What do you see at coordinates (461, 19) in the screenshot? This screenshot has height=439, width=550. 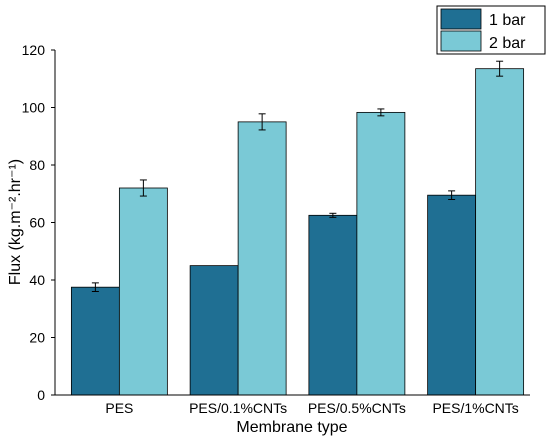 I see `legend-swatch-1-bar` at bounding box center [461, 19].